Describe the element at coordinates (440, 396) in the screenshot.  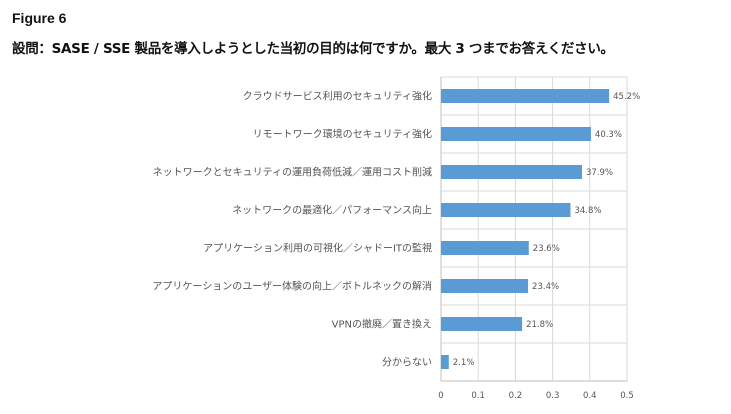
I see `x-tick-label: 0` at that location.